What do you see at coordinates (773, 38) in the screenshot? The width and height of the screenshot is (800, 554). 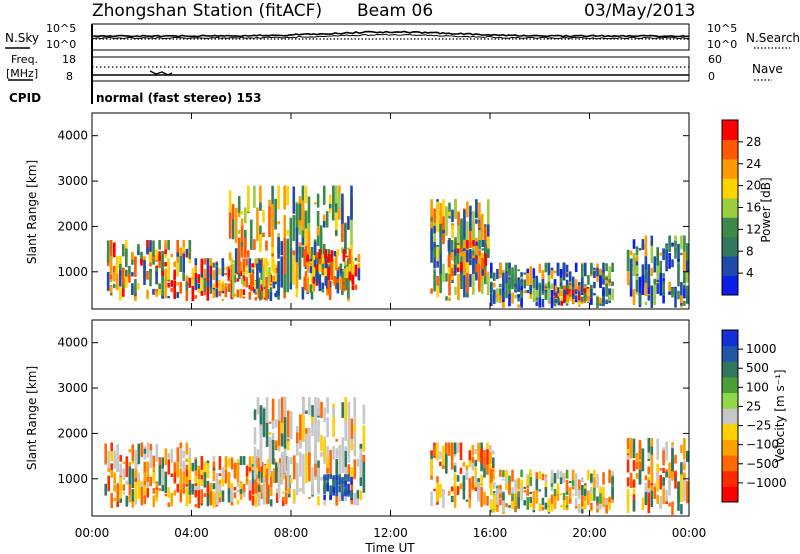 I see `search-label: N.Search` at bounding box center [773, 38].